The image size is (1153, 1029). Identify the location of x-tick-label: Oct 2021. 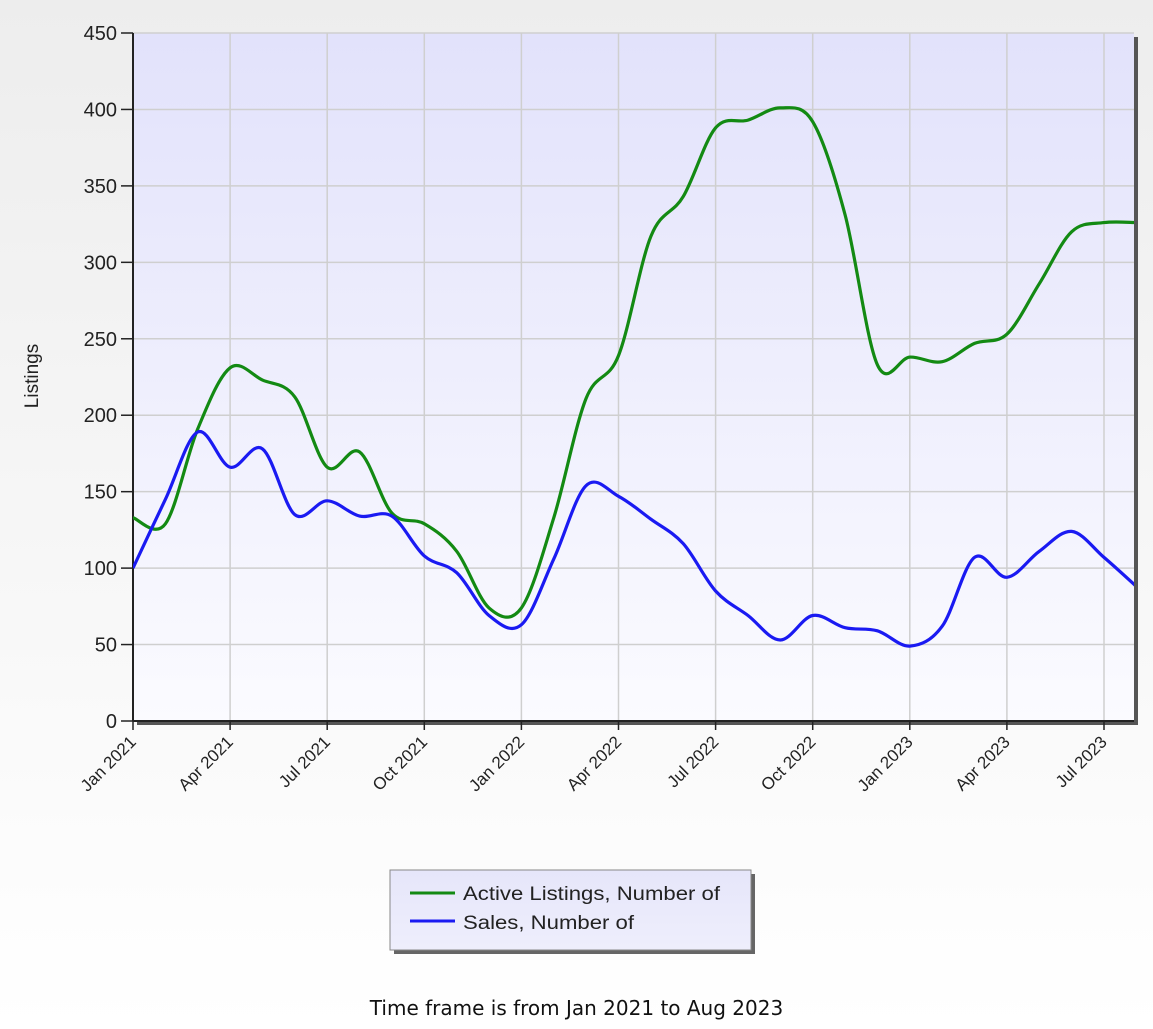
(400, 763).